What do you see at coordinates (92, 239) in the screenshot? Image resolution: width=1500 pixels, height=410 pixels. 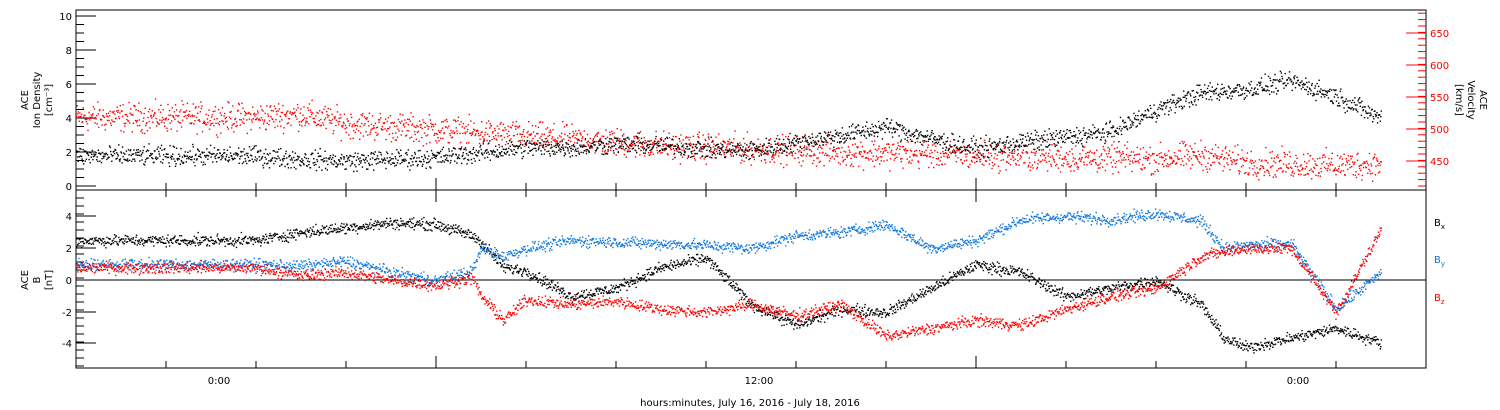 I see `bx-point` at bounding box center [92, 239].